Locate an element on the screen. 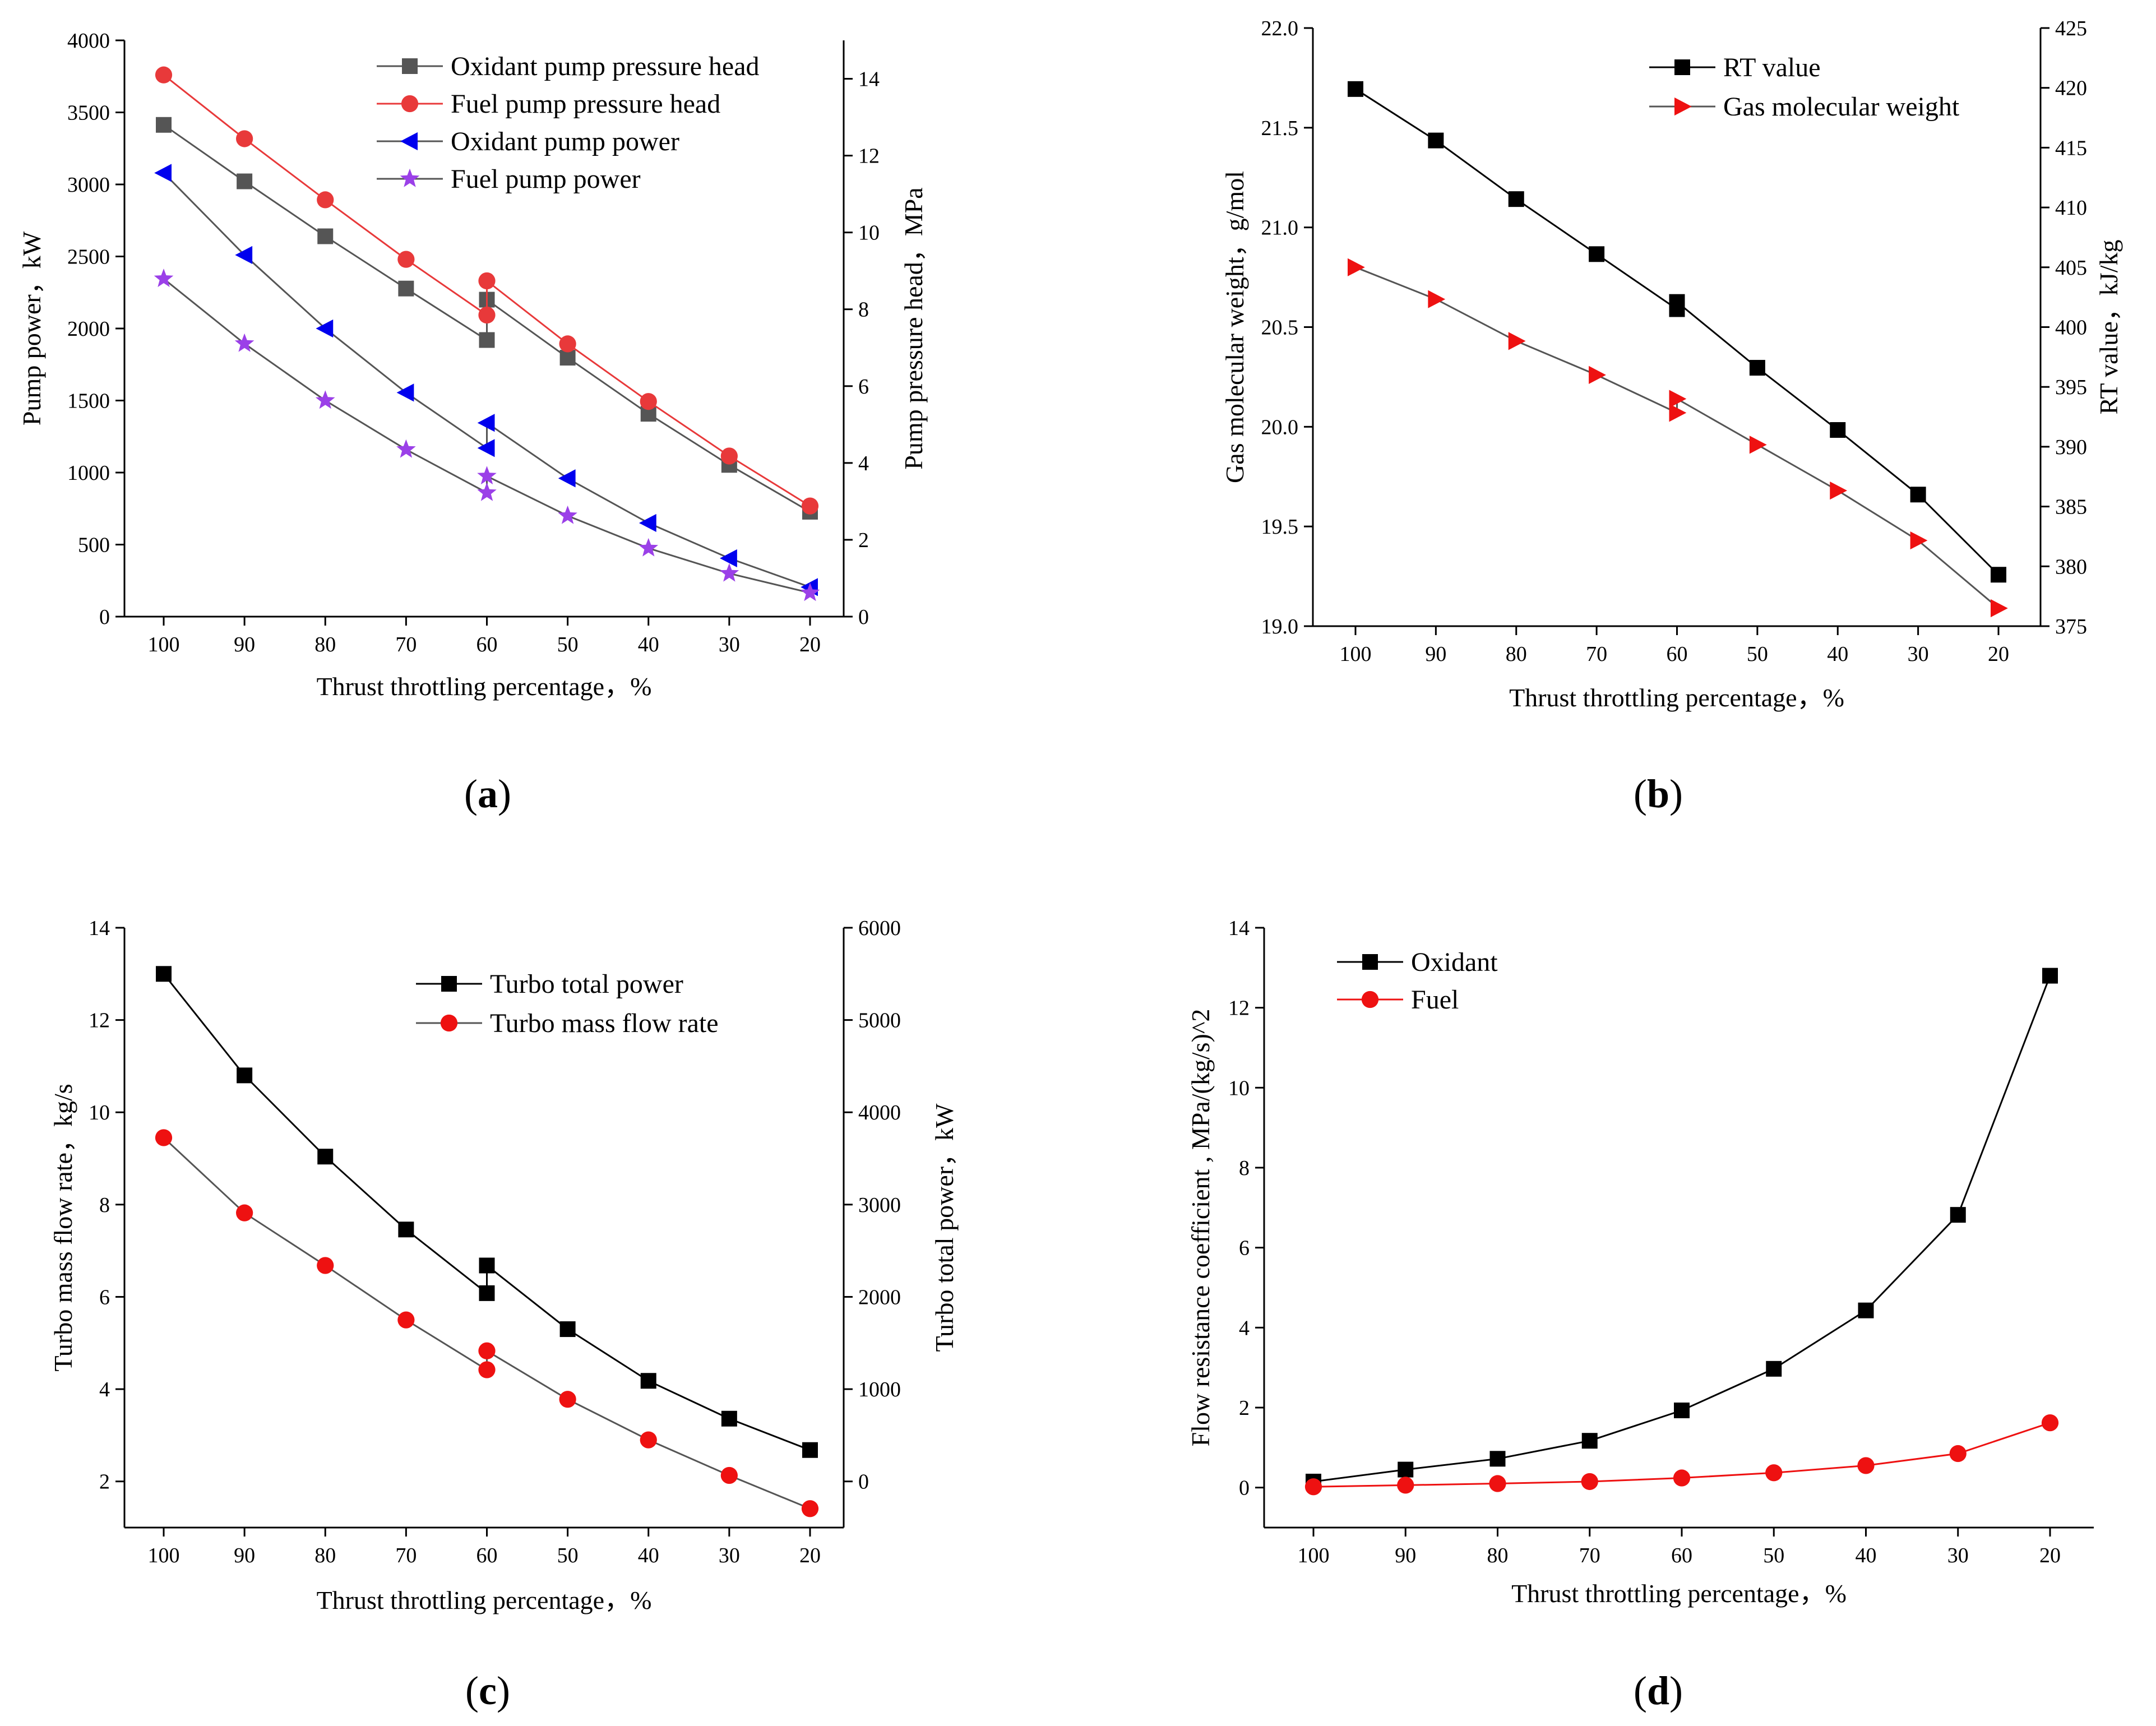 The width and height of the screenshot is (2156, 1726). y-right-tick-label: 405 is located at coordinates (2071, 268).